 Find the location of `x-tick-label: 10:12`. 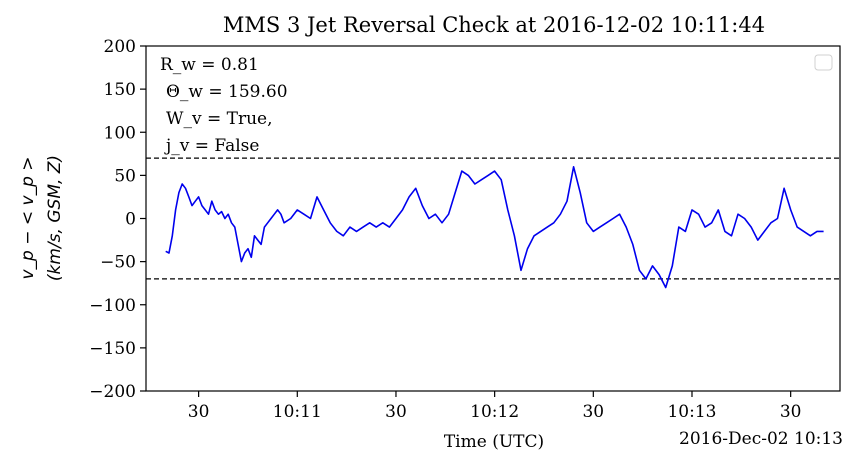

x-tick-label: 10:12 is located at coordinates (494, 412).